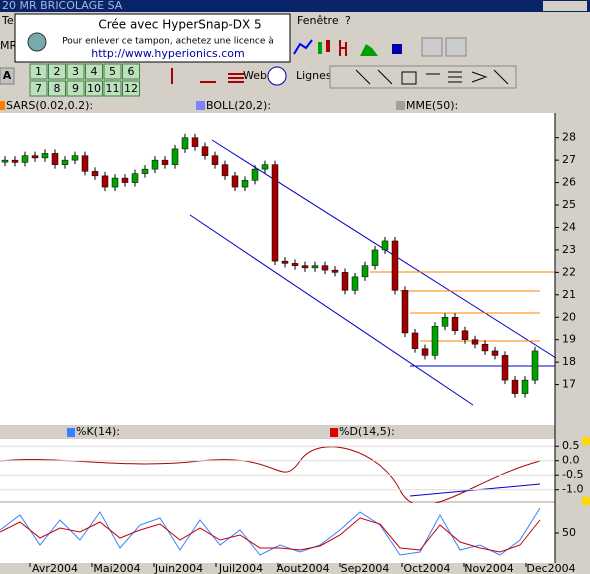  Describe the element at coordinates (255, 75) in the screenshot. I see `web-label: Web` at that location.